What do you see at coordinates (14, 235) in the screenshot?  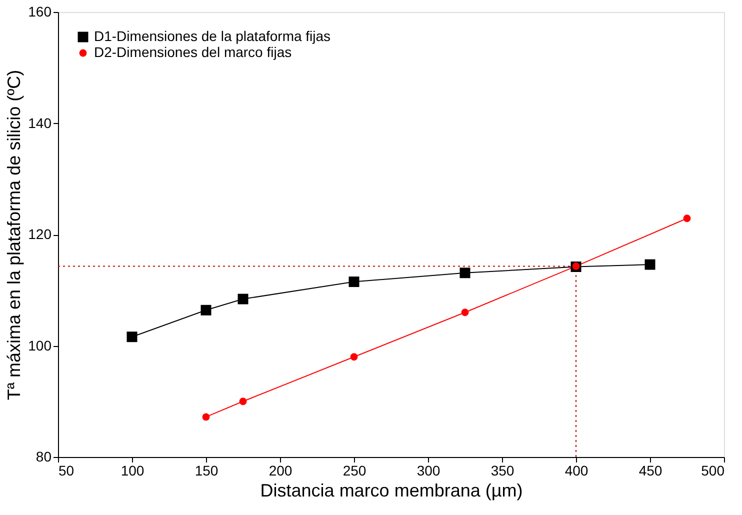 I see `y-axis-title: Tª máxima en la plataforma de silicio (ºC)` at bounding box center [14, 235].